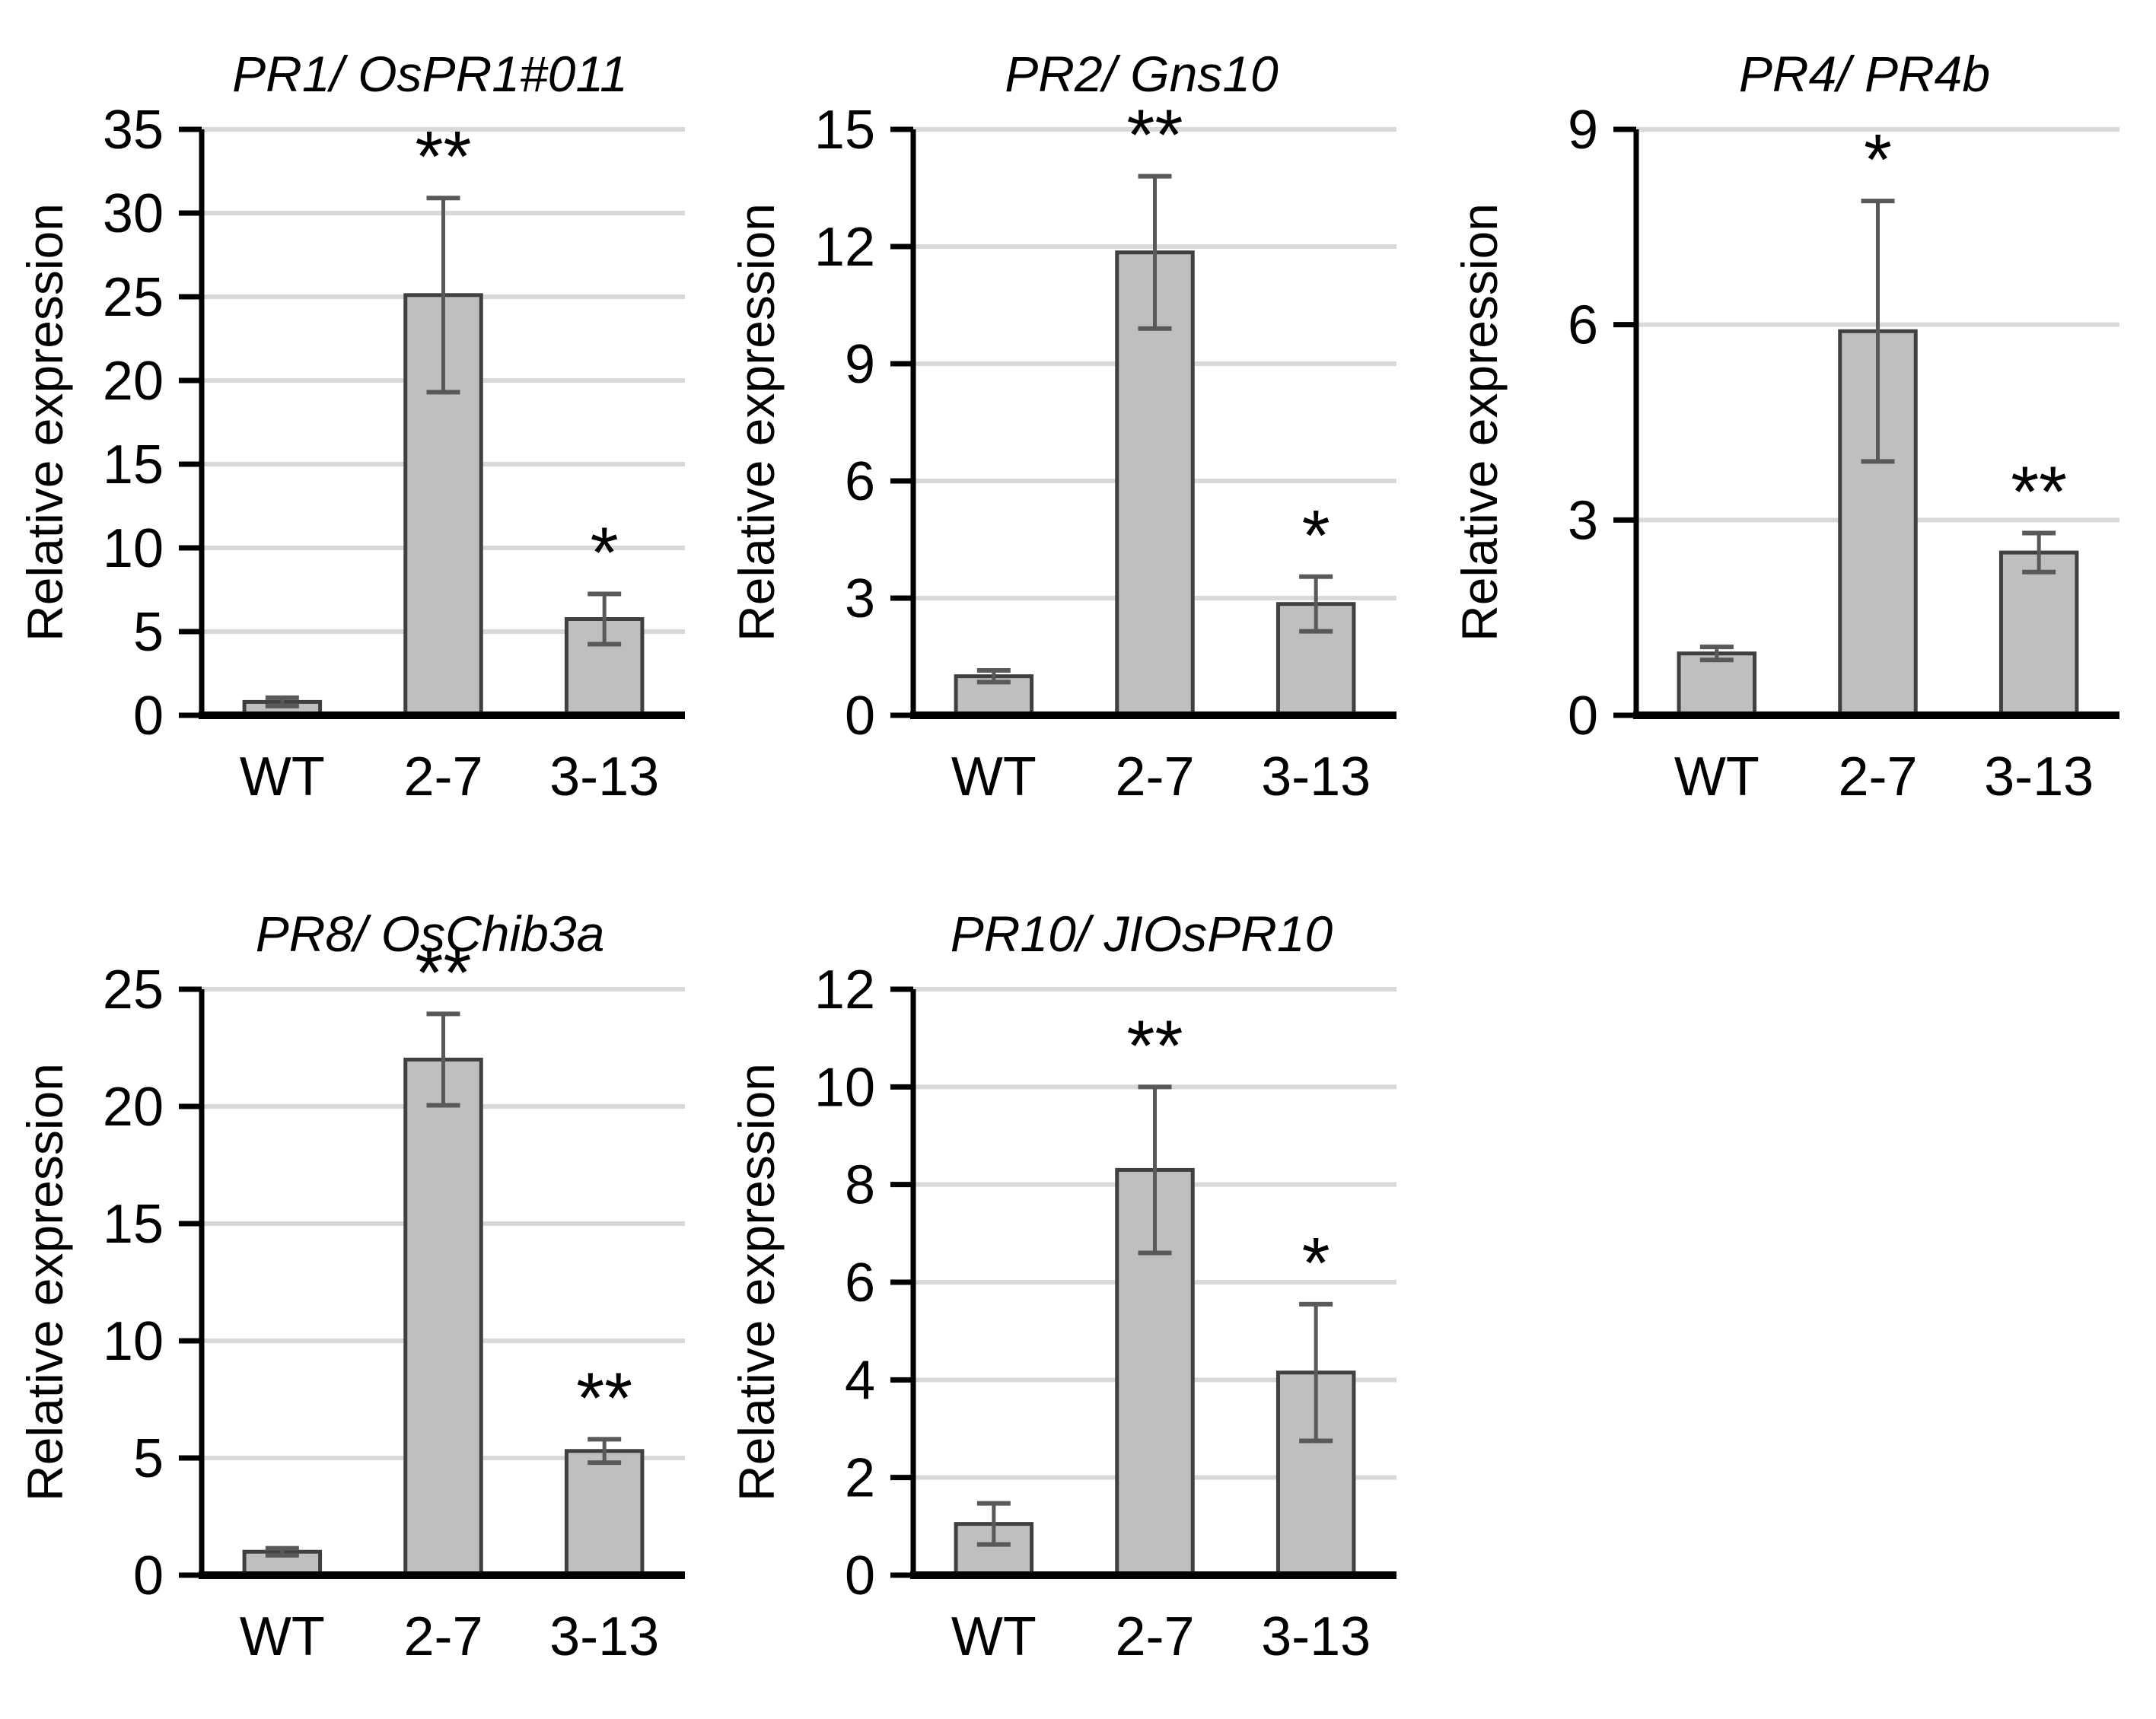 This screenshot has height=1719, width=2156. I want to click on y-tick-label: 30, so click(134, 214).